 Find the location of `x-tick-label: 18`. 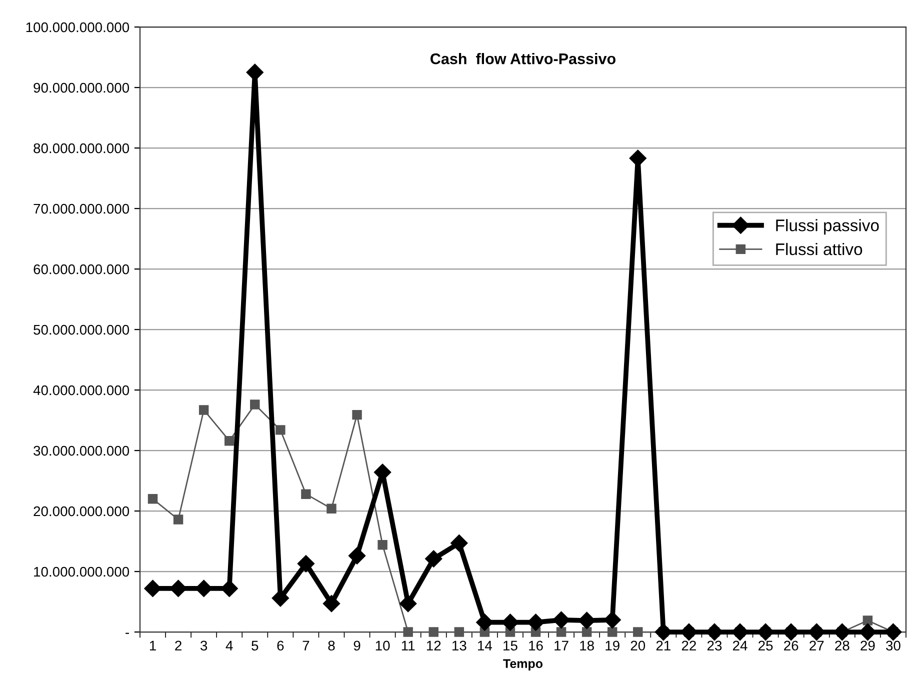

x-tick-label: 18 is located at coordinates (587, 645).